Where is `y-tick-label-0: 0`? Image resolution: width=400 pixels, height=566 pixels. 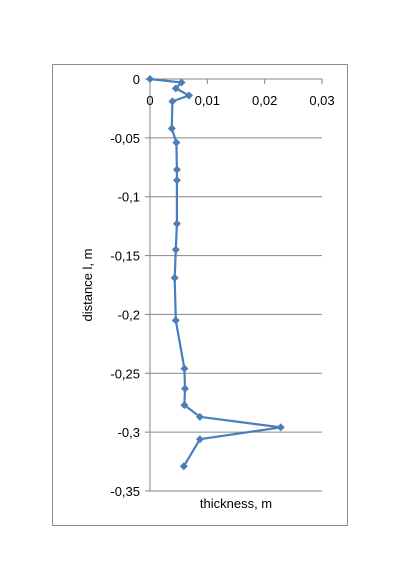 y-tick-label-0: 0 is located at coordinates (136, 79).